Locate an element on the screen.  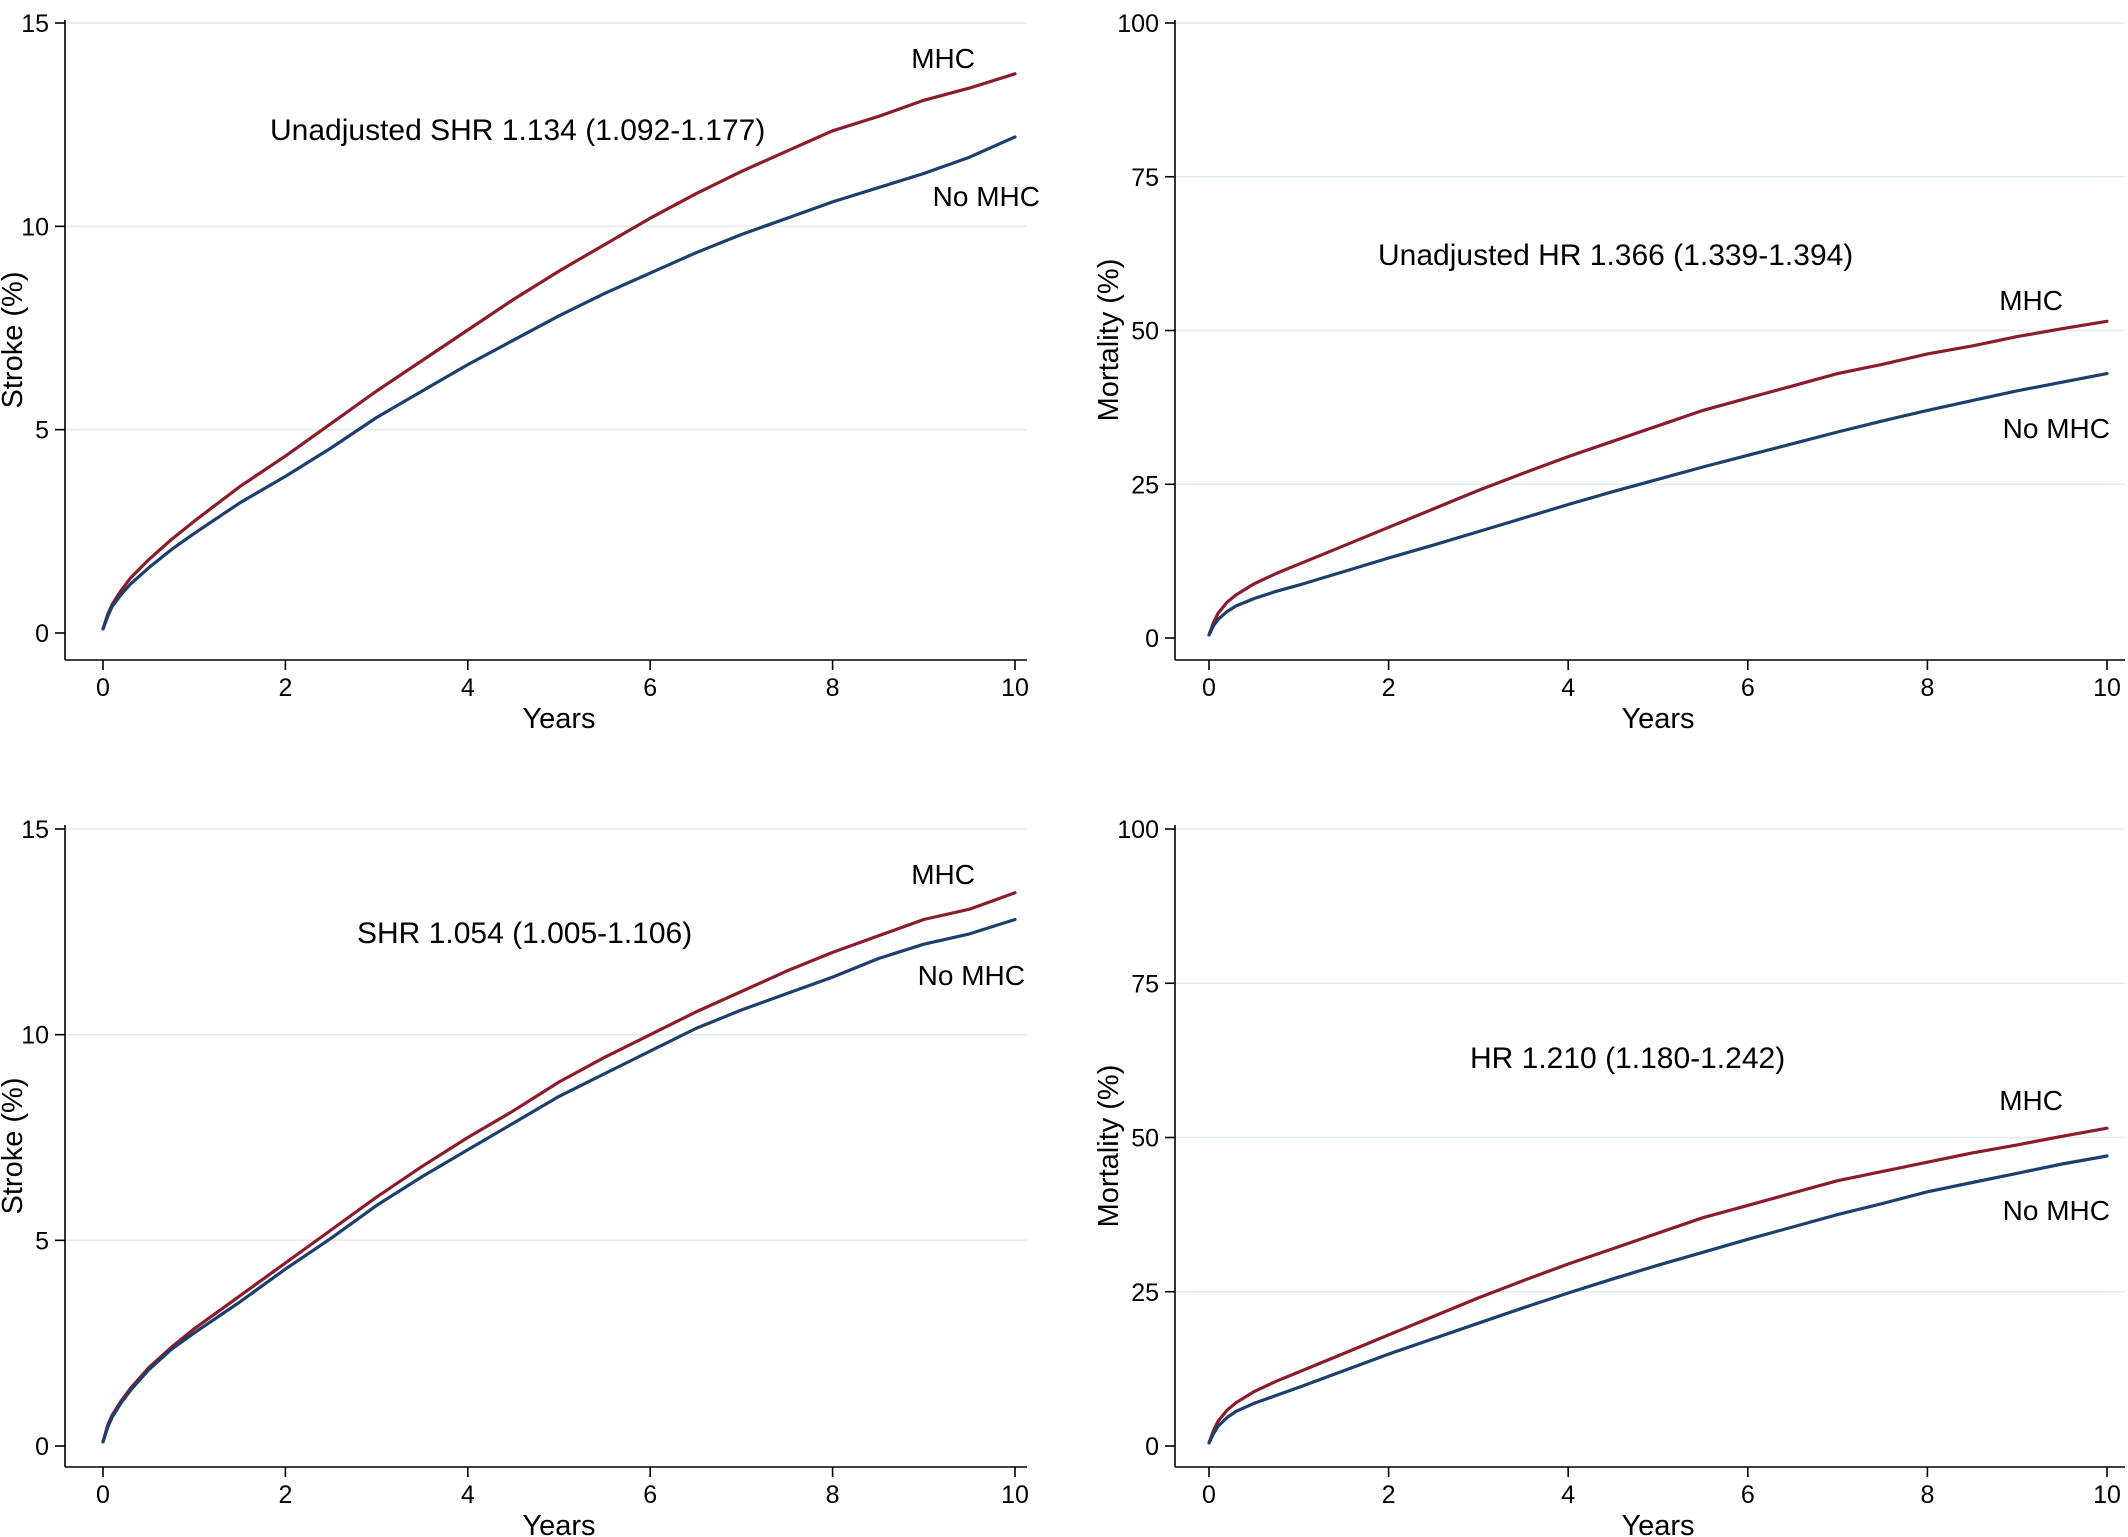
hazard-ratio-annotation: Unadjusted SHR 1.134 (1.092-1.177) is located at coordinates (517, 130).